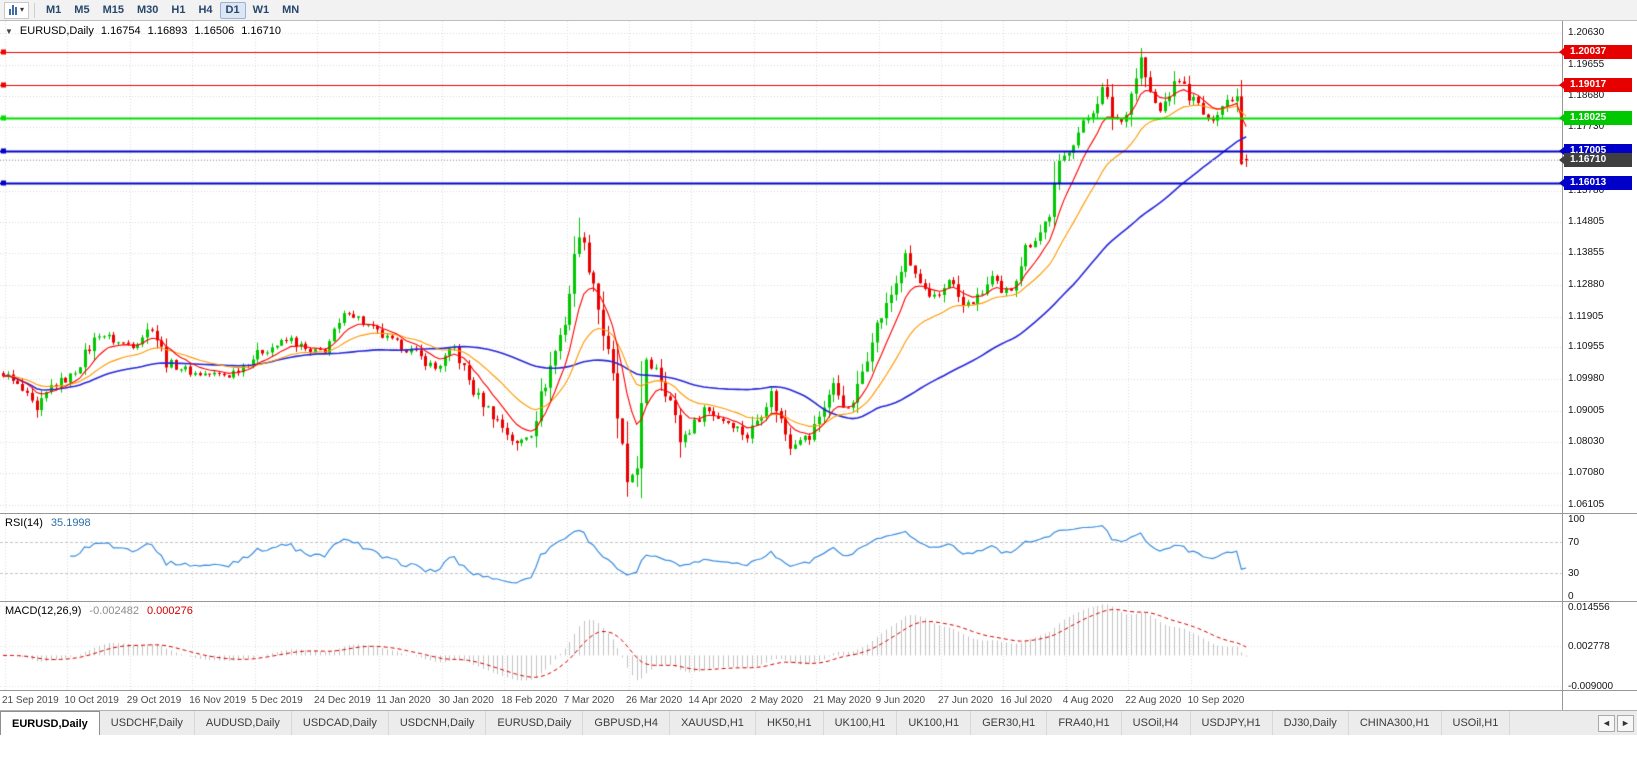  Describe the element at coordinates (147, 723) in the screenshot. I see `chart-tab-usdchf-daily: USDCHF,Daily` at that location.